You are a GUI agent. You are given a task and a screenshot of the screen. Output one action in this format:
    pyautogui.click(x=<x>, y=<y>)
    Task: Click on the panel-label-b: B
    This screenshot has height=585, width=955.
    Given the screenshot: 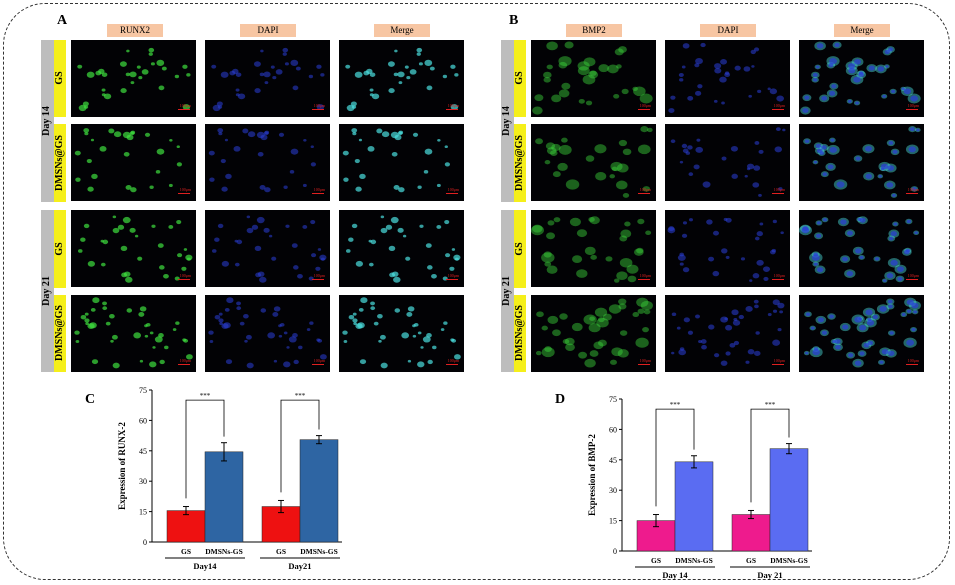 What is the action you would take?
    pyautogui.click(x=514, y=20)
    